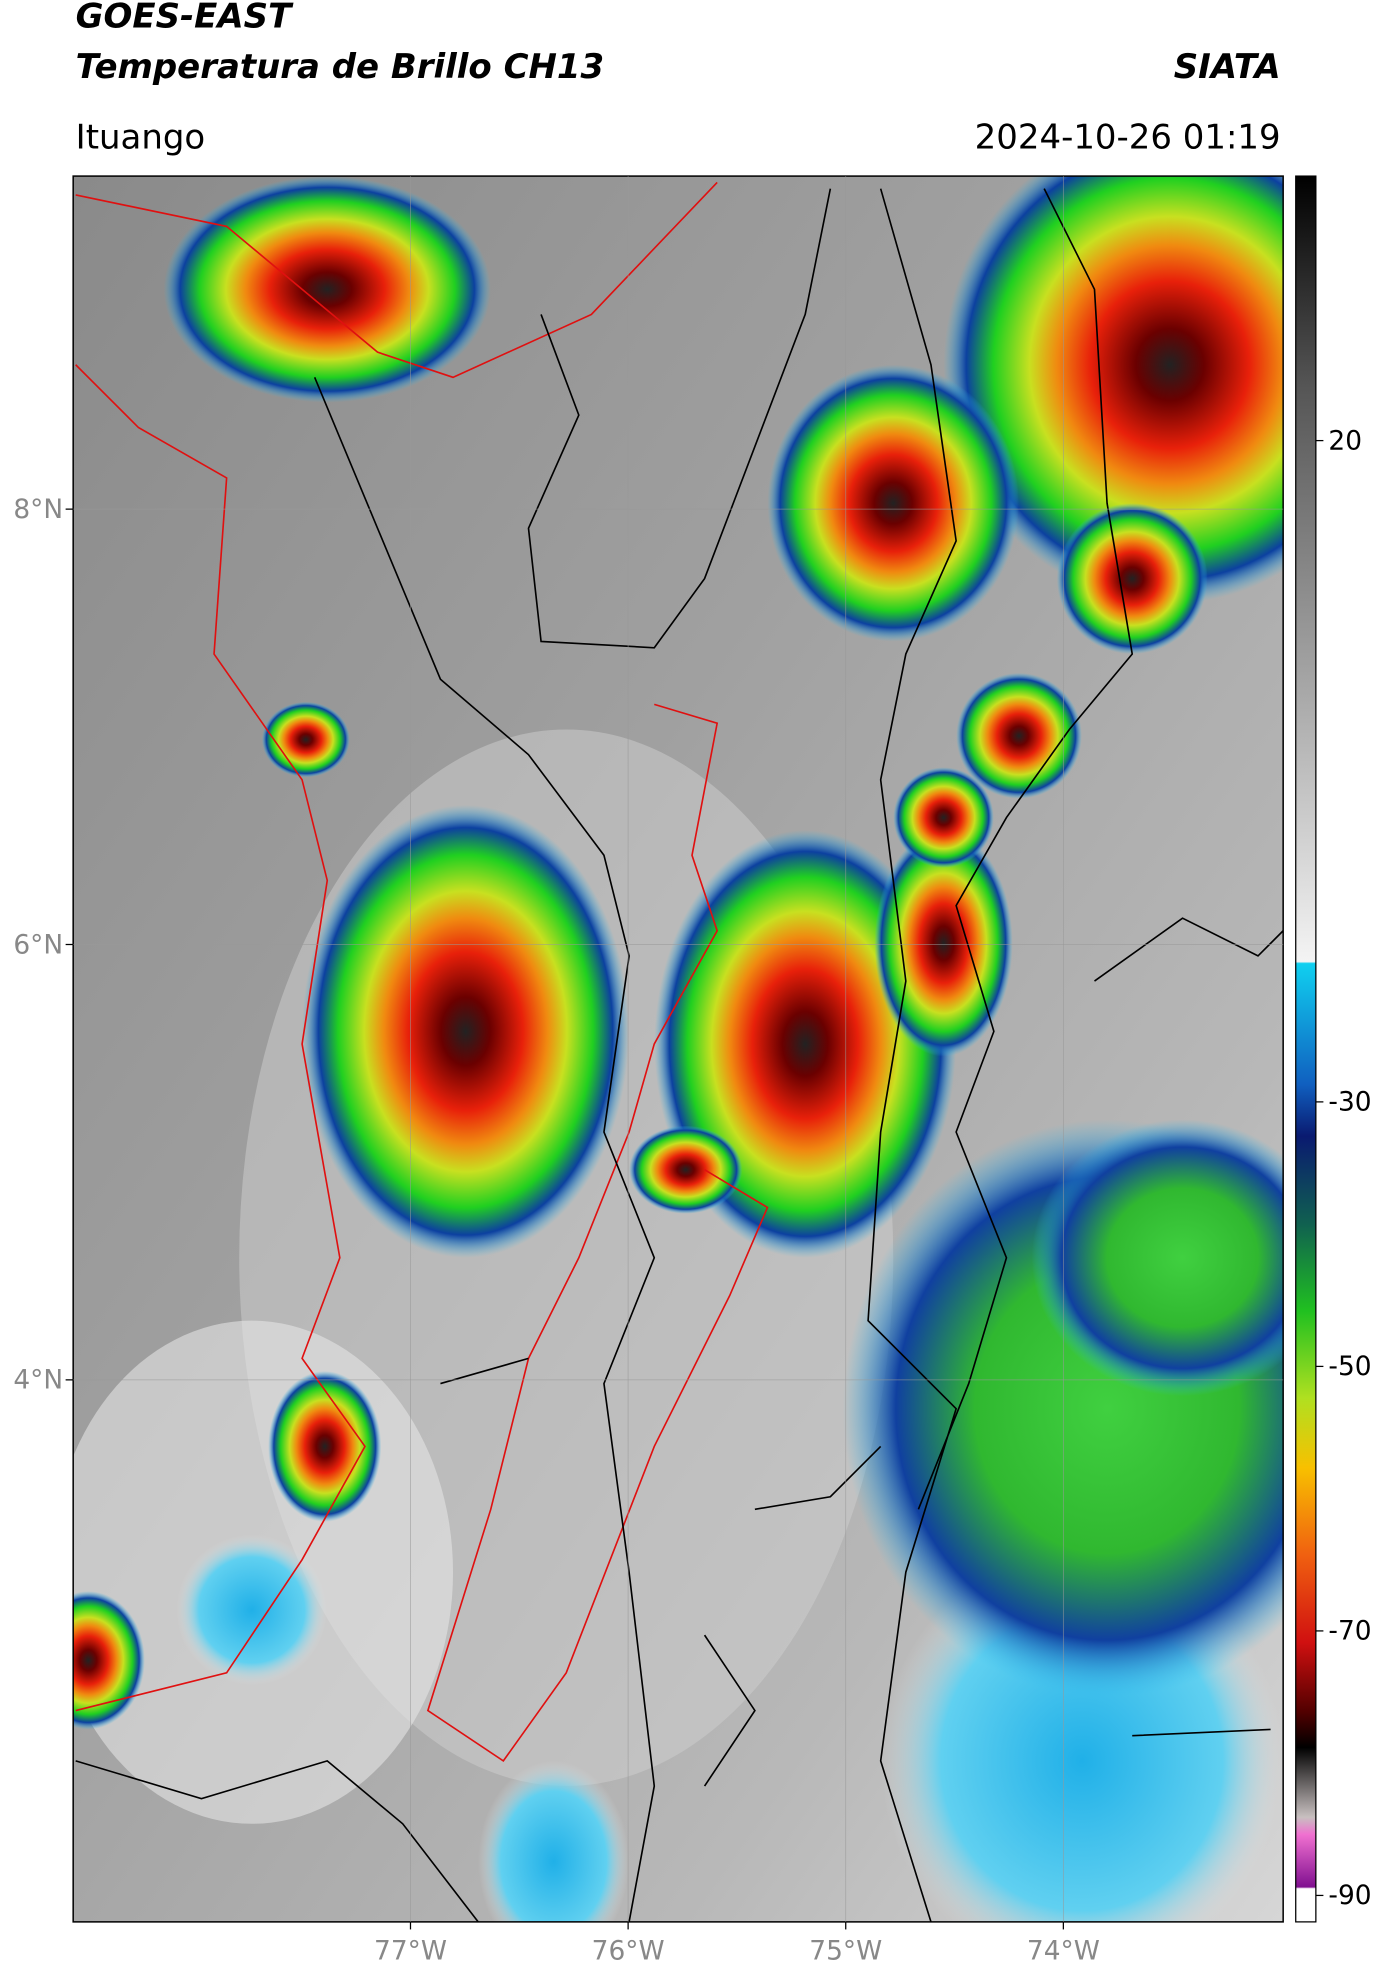 This screenshot has height=1981, width=1384. I want to click on lon-label: 75°W, so click(845, 1951).